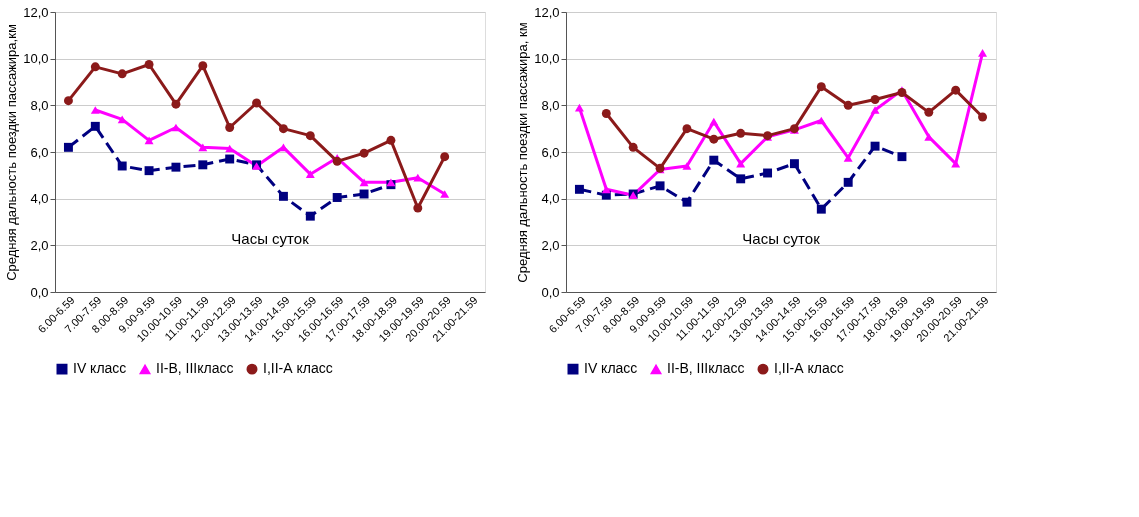 The image size is (1139, 517). What do you see at coordinates (523, 152) in the screenshot?
I see `y-axis-title: Средняя дальность поездки пассажира, км` at bounding box center [523, 152].